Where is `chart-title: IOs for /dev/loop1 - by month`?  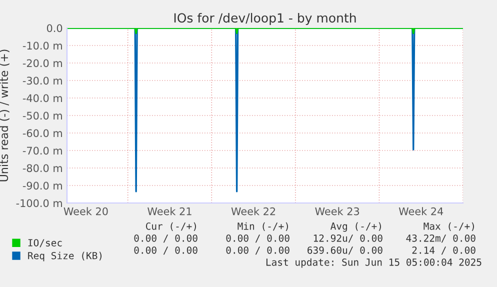 chart-title: IOs for /dev/loop1 - by month is located at coordinates (265, 19).